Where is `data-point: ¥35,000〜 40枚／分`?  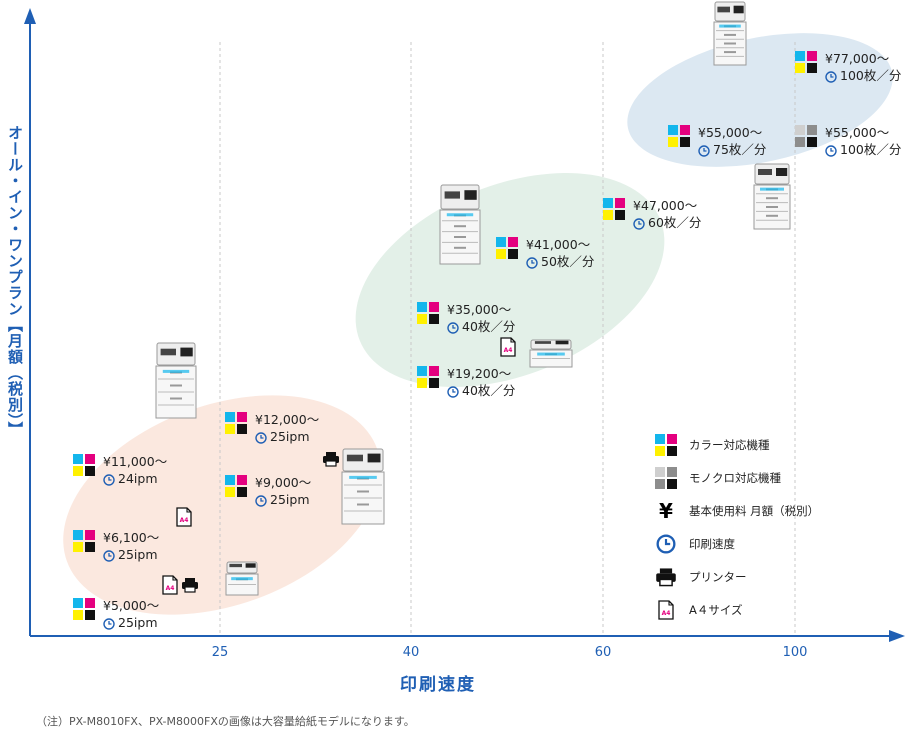 data-point: ¥35,000〜 40枚／分 is located at coordinates (466, 318).